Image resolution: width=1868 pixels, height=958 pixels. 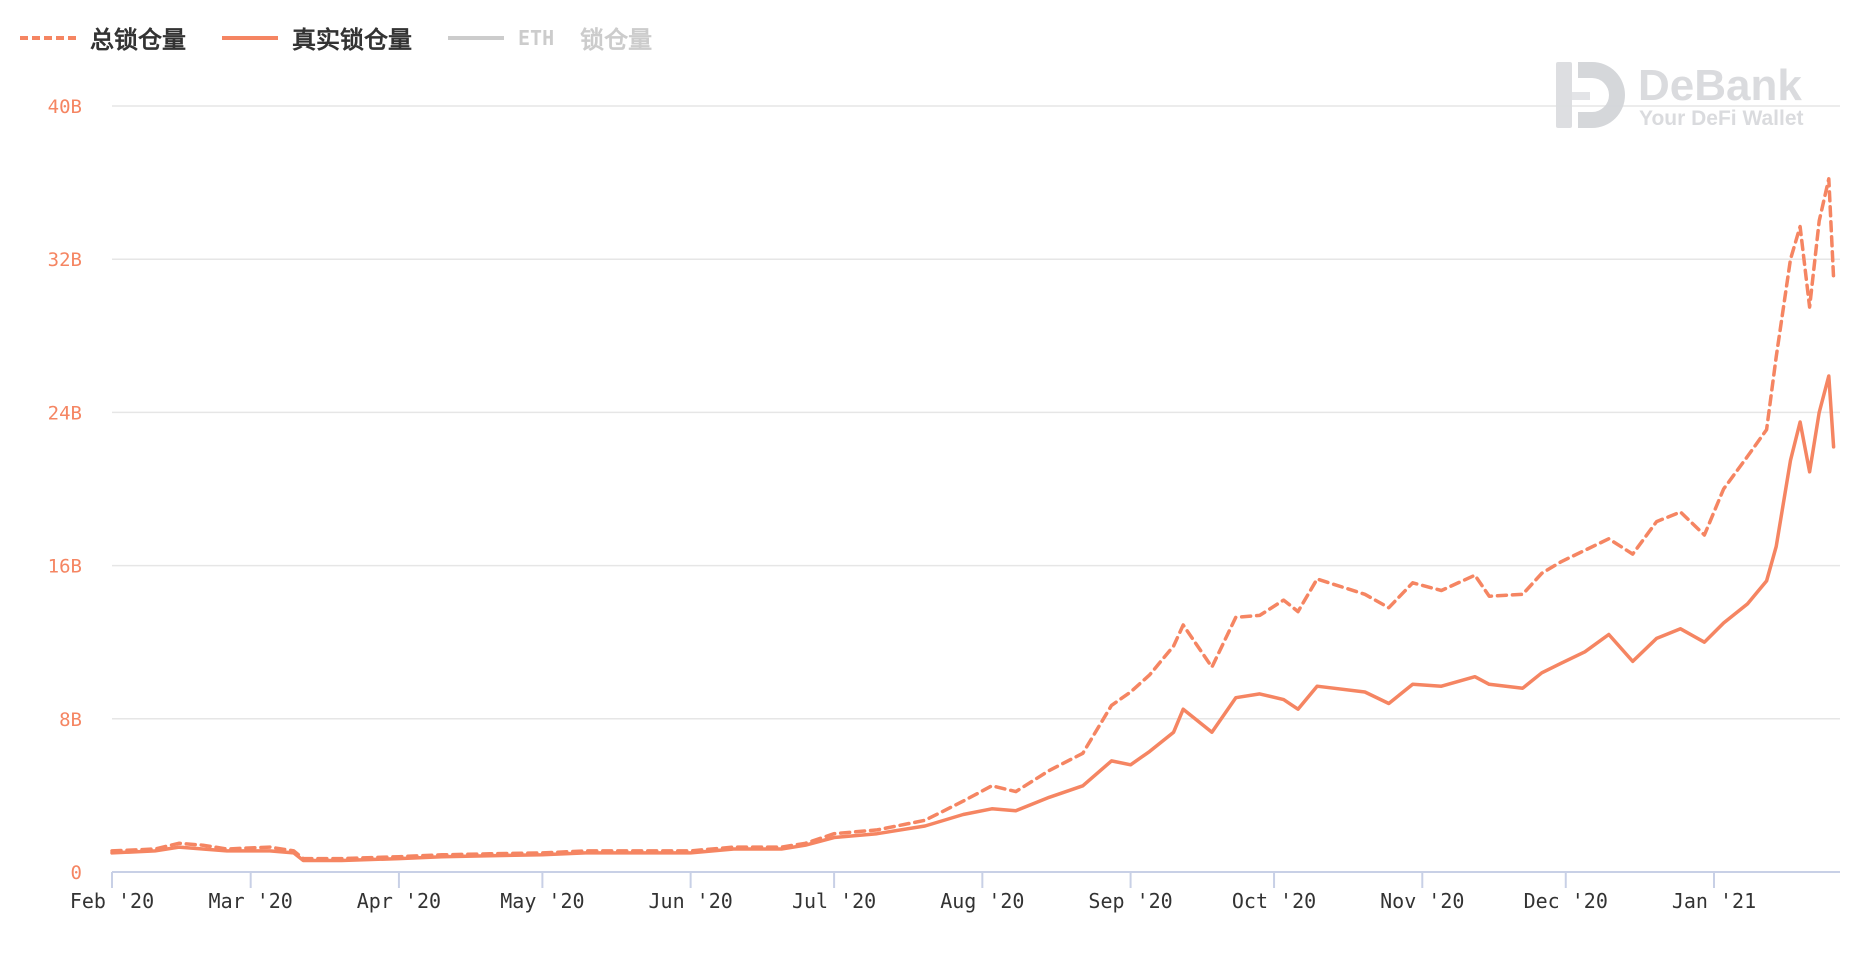 I want to click on y-tick-label: 16B, so click(x=65, y=567).